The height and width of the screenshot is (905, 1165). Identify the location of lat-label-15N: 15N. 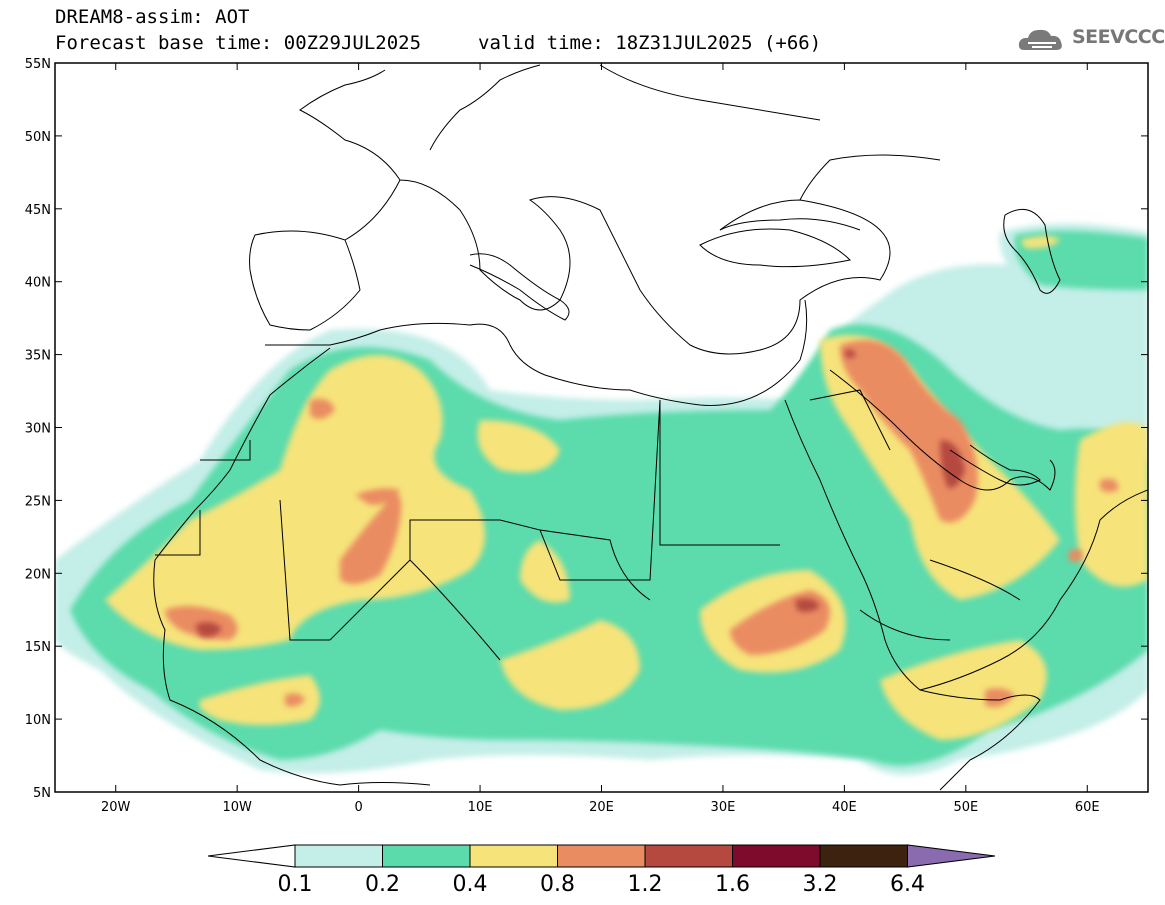
(38, 647).